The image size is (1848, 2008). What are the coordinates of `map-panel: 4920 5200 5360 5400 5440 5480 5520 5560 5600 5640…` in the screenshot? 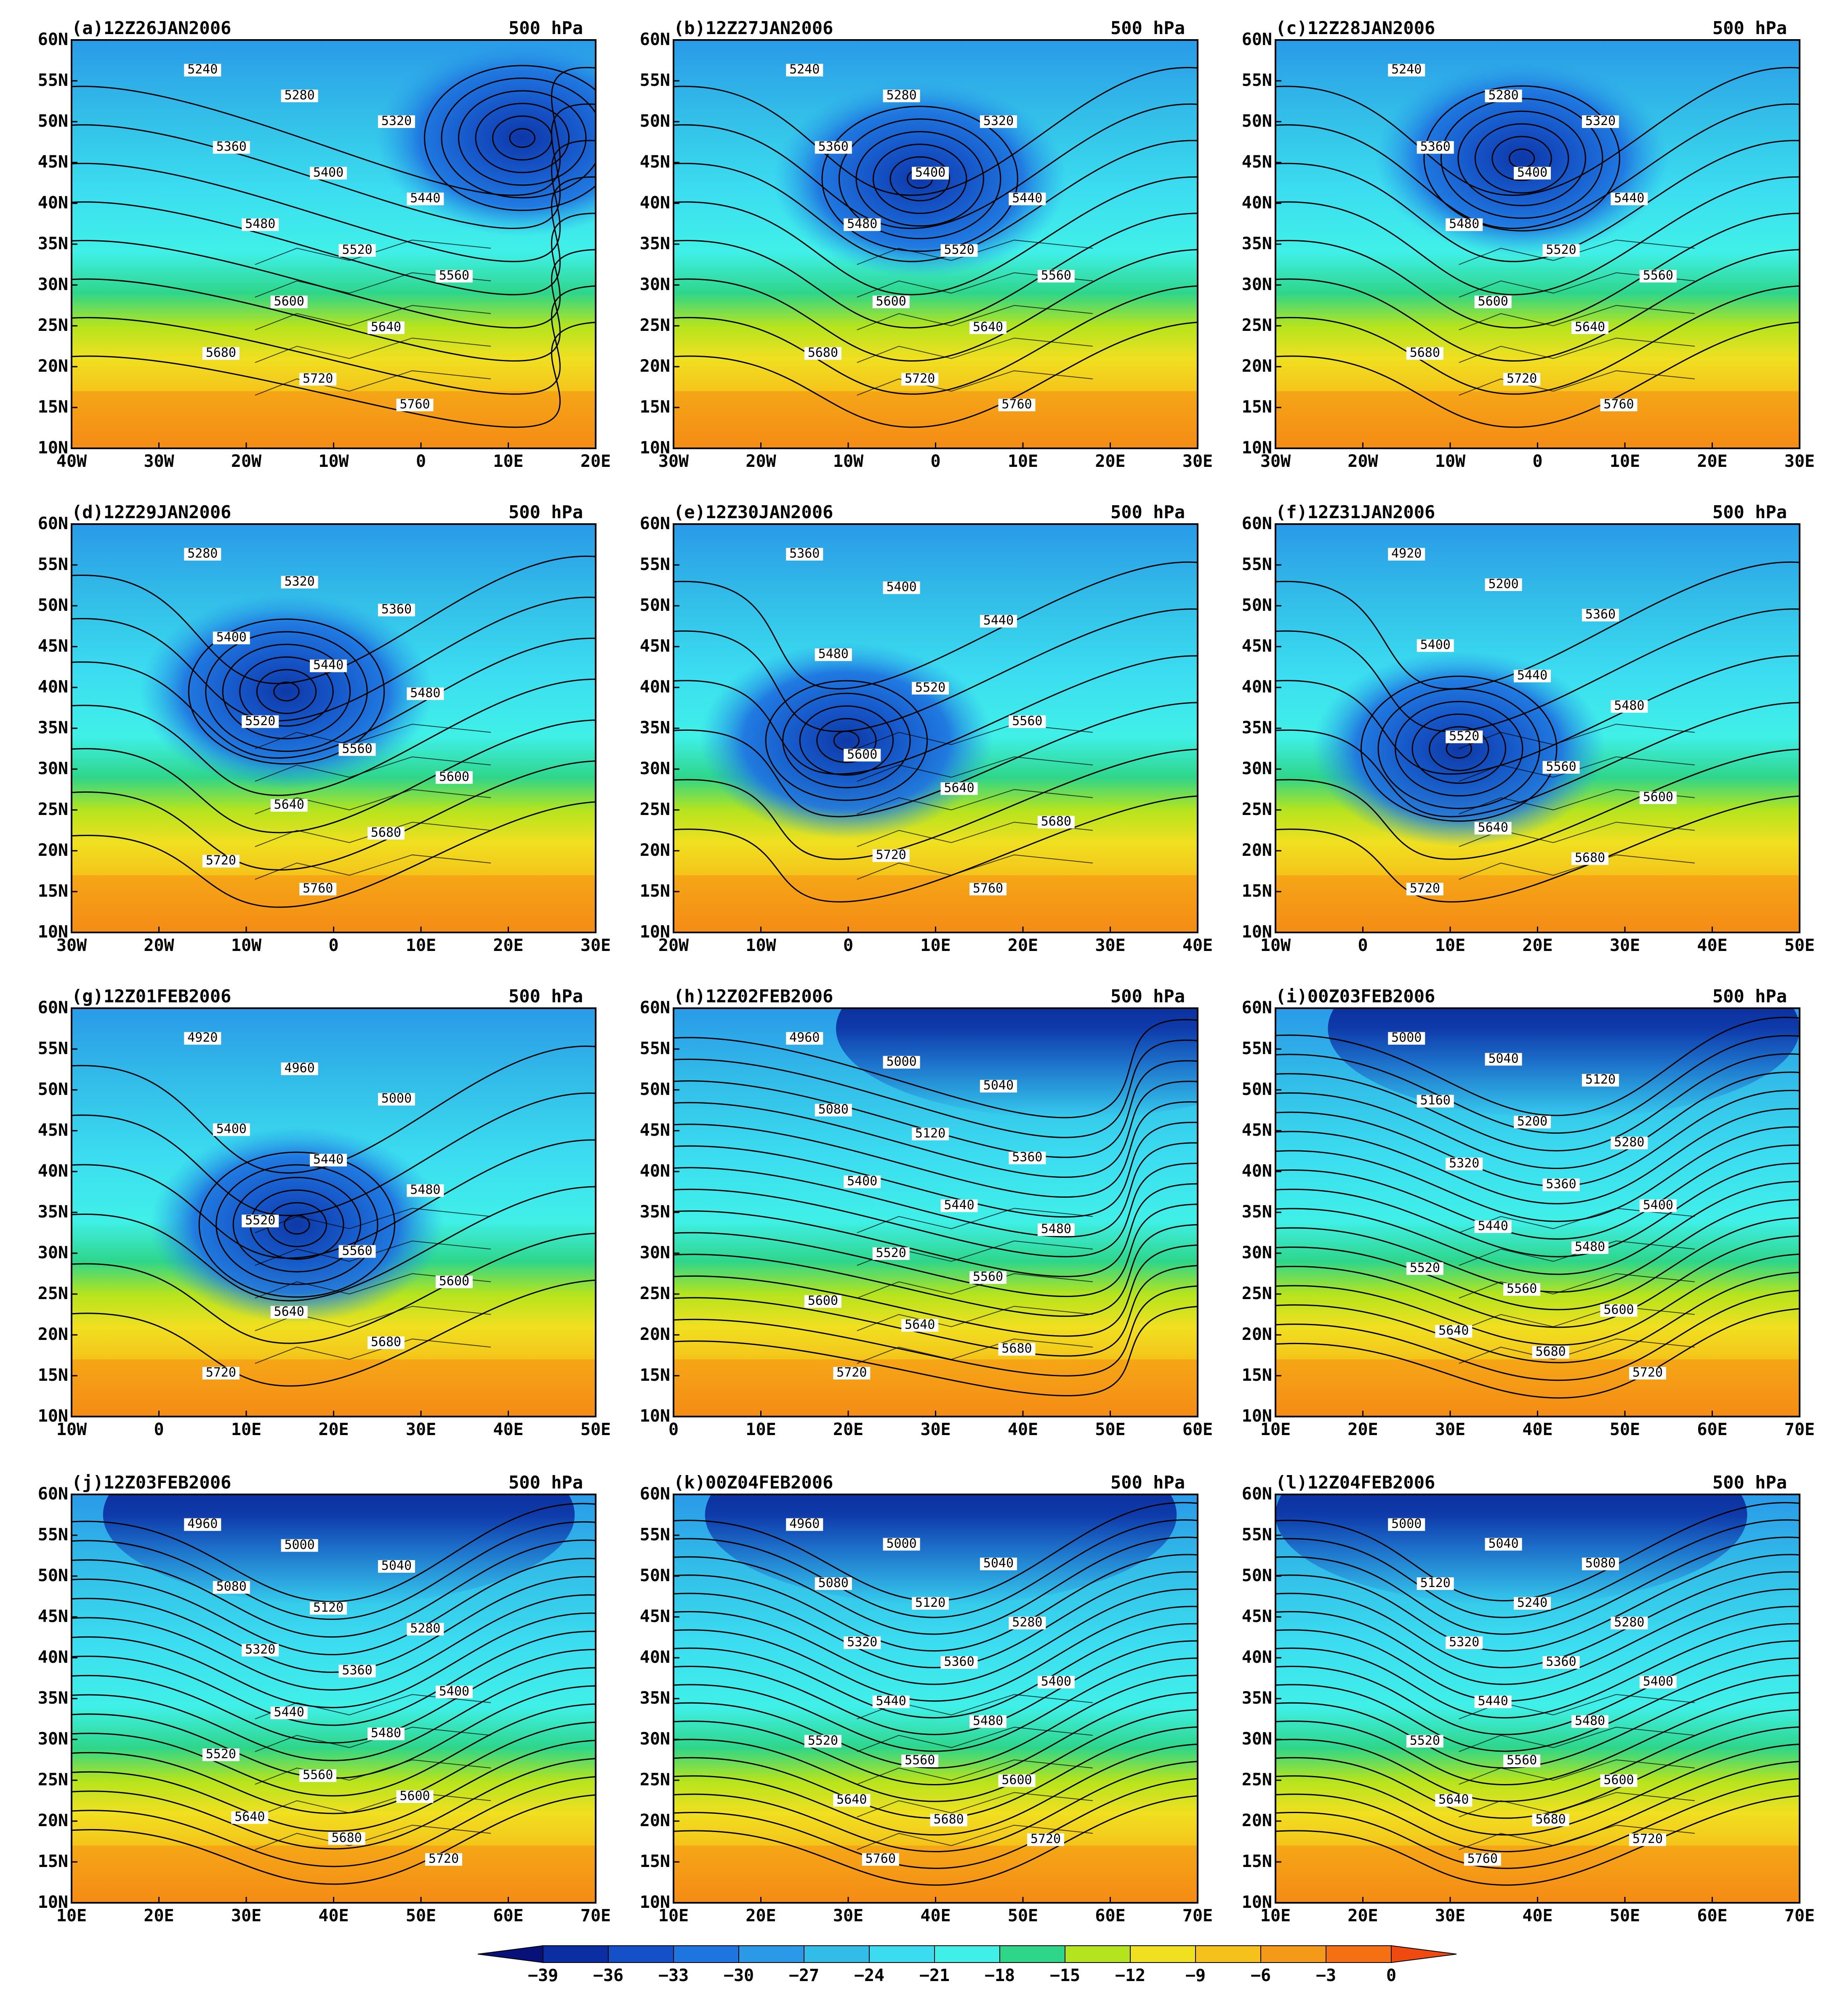 It's located at (1528, 728).